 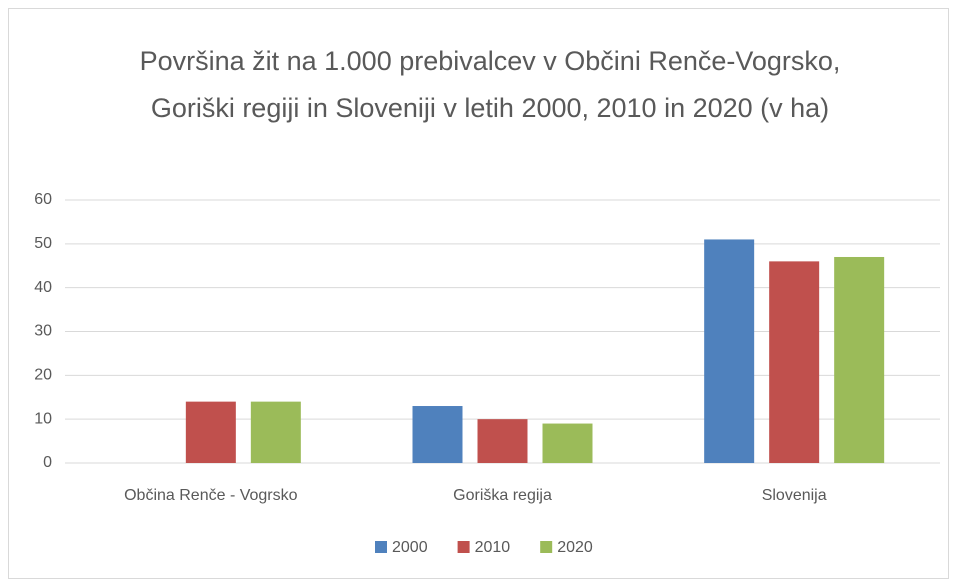 I want to click on y-tick-label: 30, so click(x=43, y=331).